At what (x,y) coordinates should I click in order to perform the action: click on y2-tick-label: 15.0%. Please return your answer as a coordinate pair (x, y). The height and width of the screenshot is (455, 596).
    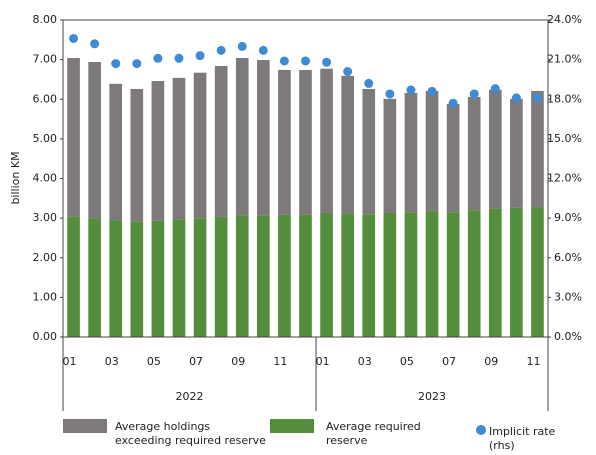
    Looking at the image, I should click on (564, 138).